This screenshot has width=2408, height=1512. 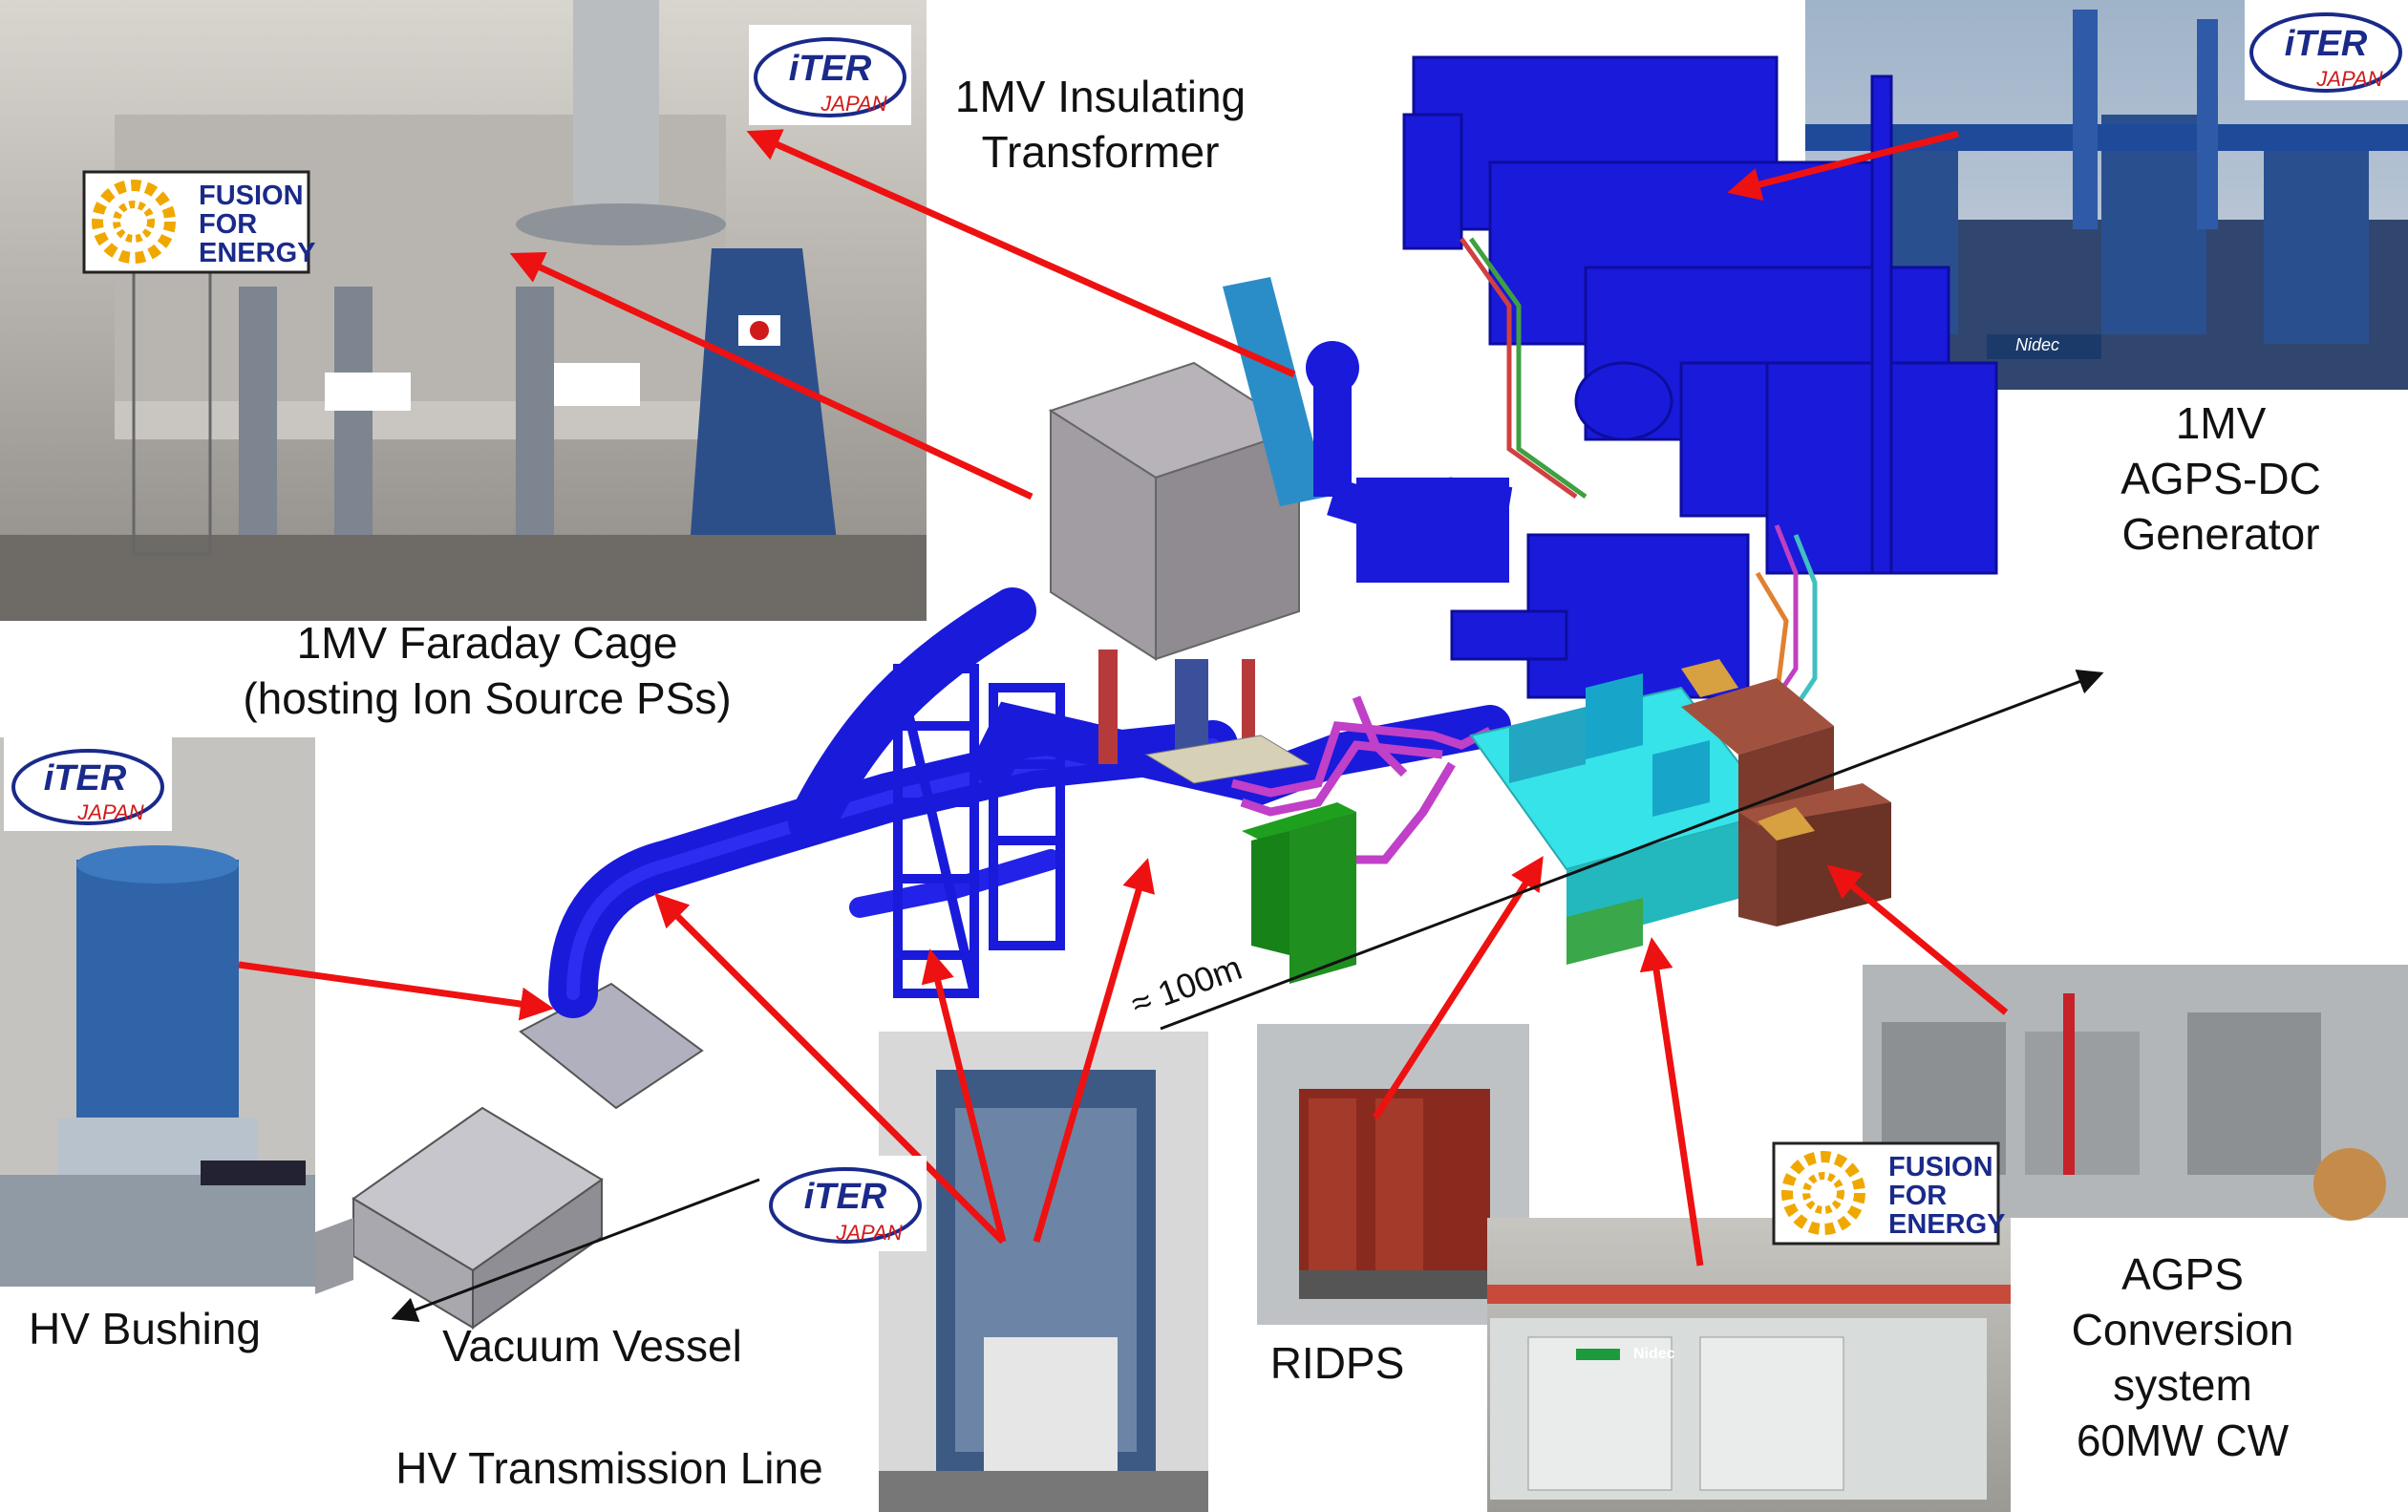 What do you see at coordinates (1186, 986) in the screenshot?
I see `distance-label: ≈ 100m` at bounding box center [1186, 986].